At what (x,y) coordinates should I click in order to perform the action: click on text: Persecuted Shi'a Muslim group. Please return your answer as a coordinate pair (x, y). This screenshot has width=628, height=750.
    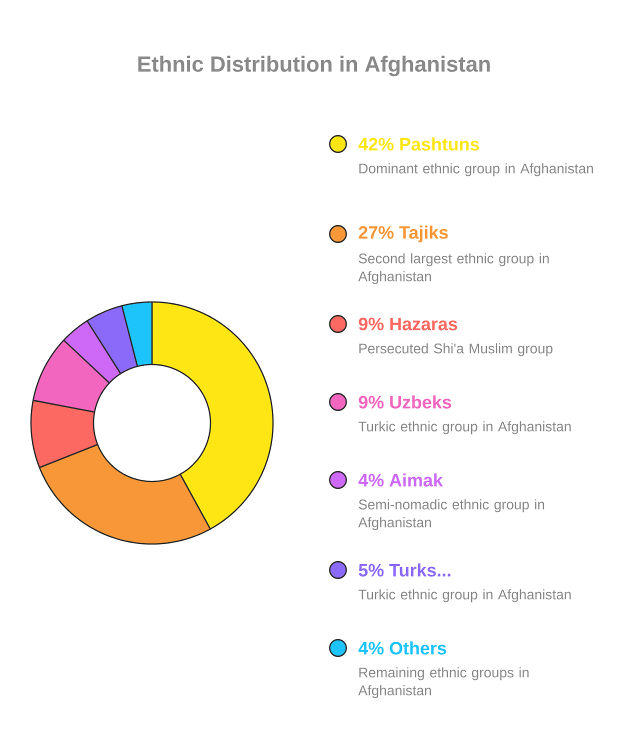
    Looking at the image, I should click on (455, 349).